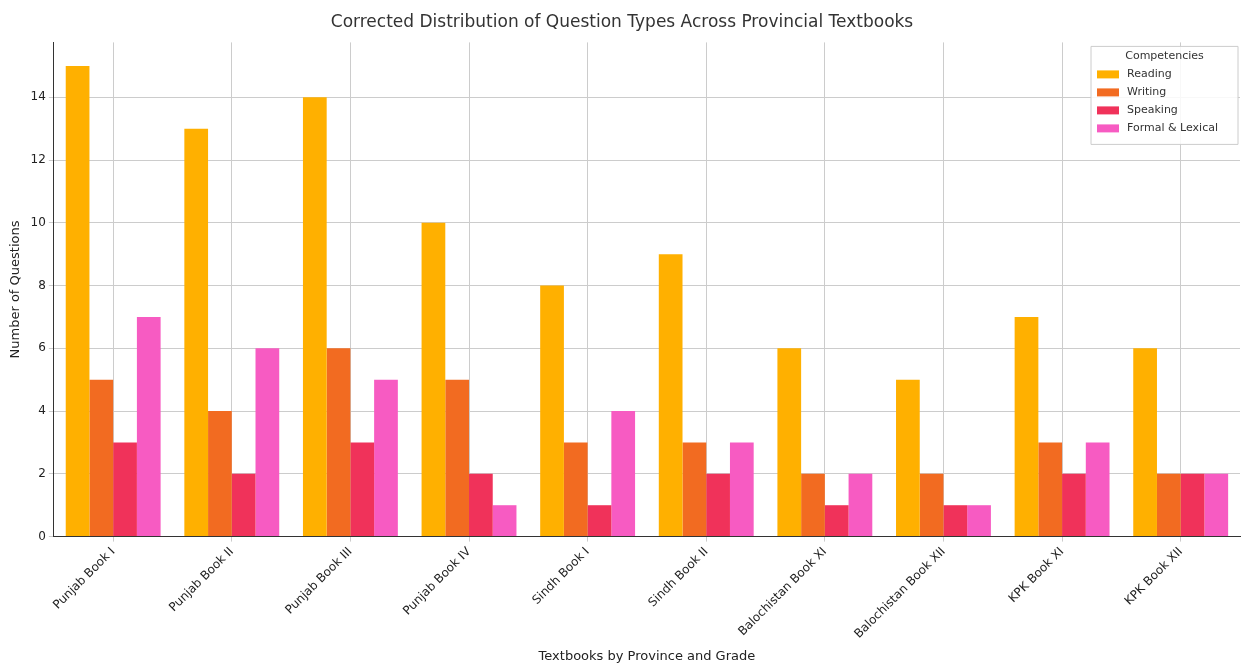 Image resolution: width=1242 pixels, height=668 pixels. Describe the element at coordinates (42, 284) in the screenshot. I see `y-tick-label: 8` at that location.